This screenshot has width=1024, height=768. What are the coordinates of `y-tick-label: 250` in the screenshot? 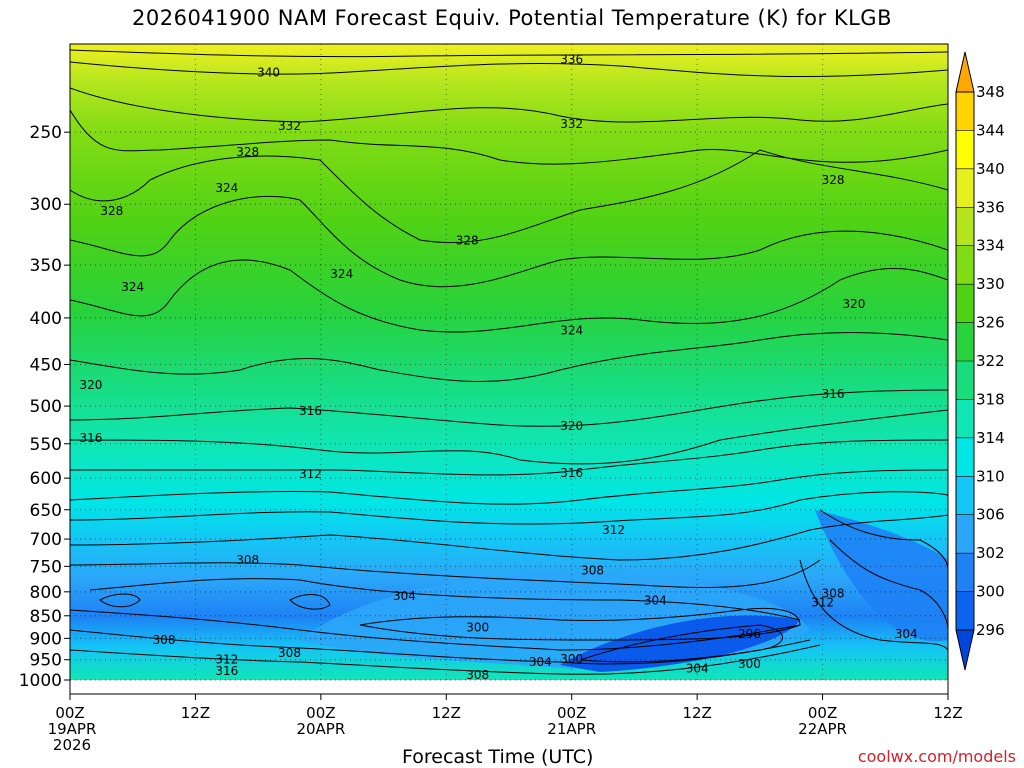 It's located at (46, 133).